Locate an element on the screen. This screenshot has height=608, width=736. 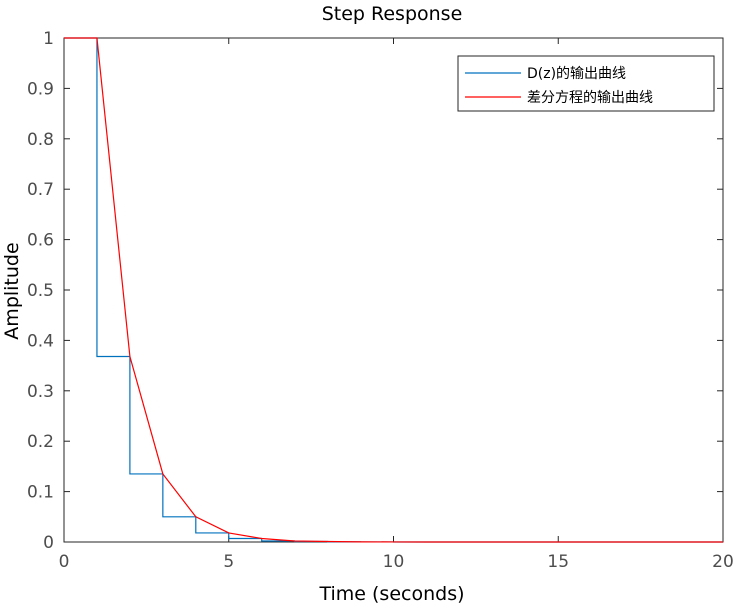
y-tick-label: 0.9 is located at coordinates (40, 89).